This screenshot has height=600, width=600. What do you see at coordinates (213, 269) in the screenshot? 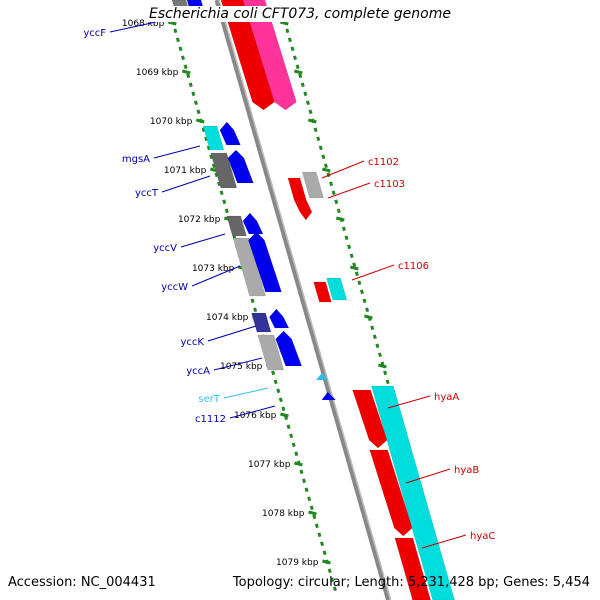
I see `ruler-tick-label: 1073 kbp` at bounding box center [213, 269].